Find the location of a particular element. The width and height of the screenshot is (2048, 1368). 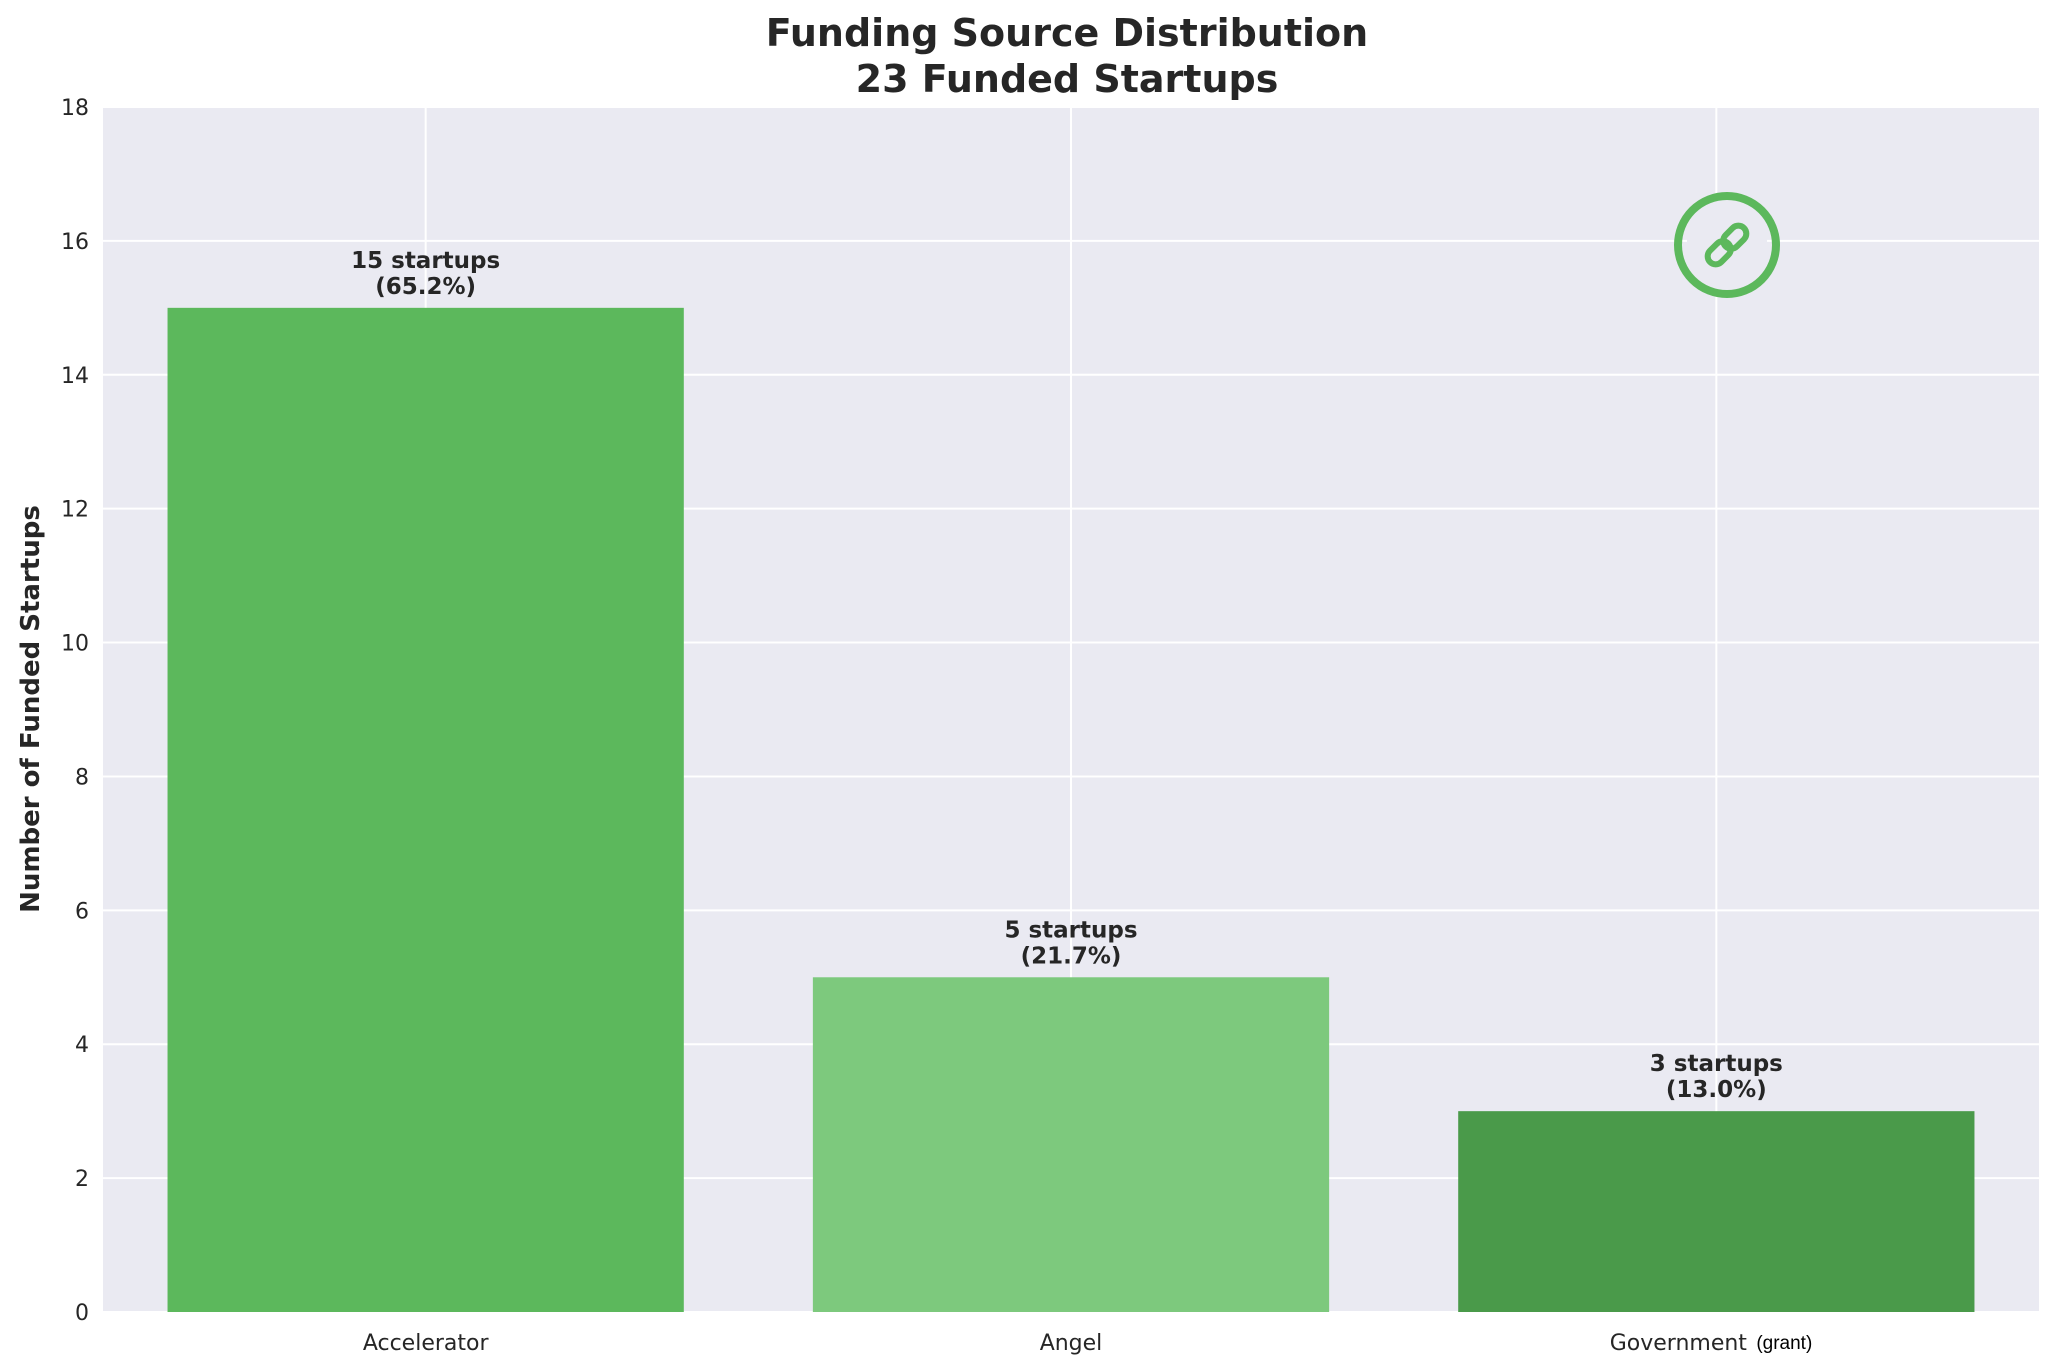

x-tick-note: (grant) is located at coordinates (1784, 1343).